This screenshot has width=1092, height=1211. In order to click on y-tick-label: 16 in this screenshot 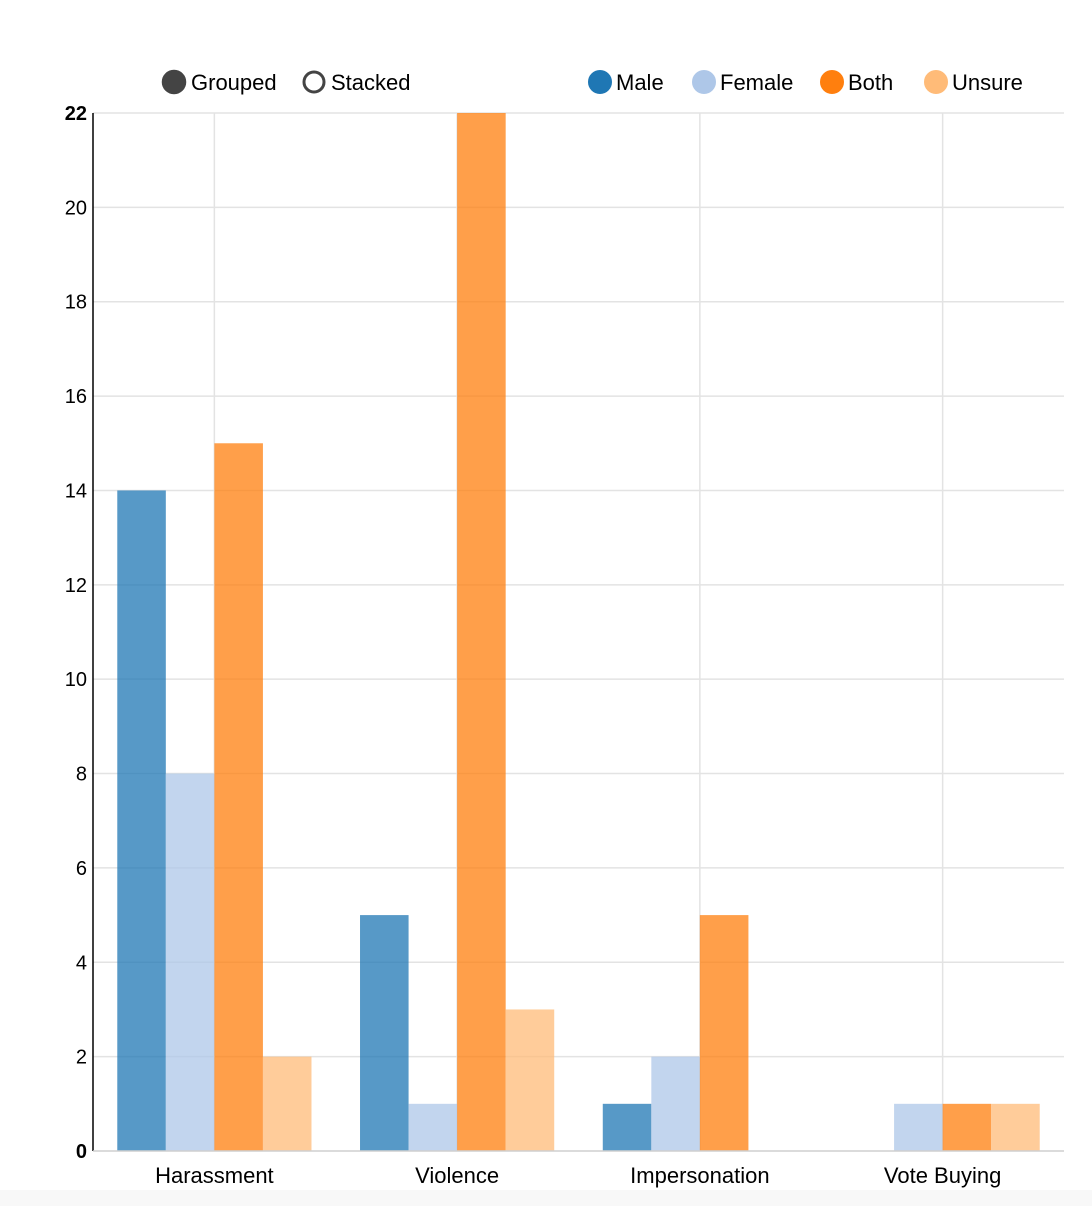, I will do `click(76, 397)`.